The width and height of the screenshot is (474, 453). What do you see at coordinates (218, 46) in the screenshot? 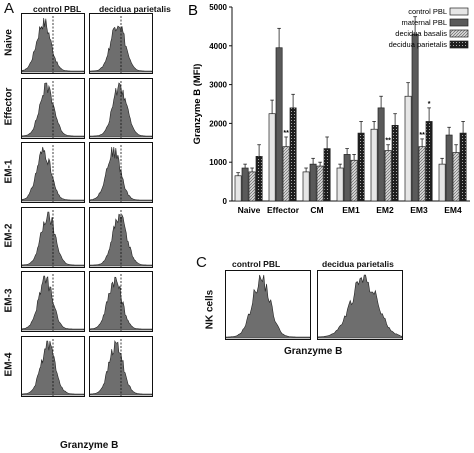
I see `y-tick-label-4: 4000` at bounding box center [218, 46].